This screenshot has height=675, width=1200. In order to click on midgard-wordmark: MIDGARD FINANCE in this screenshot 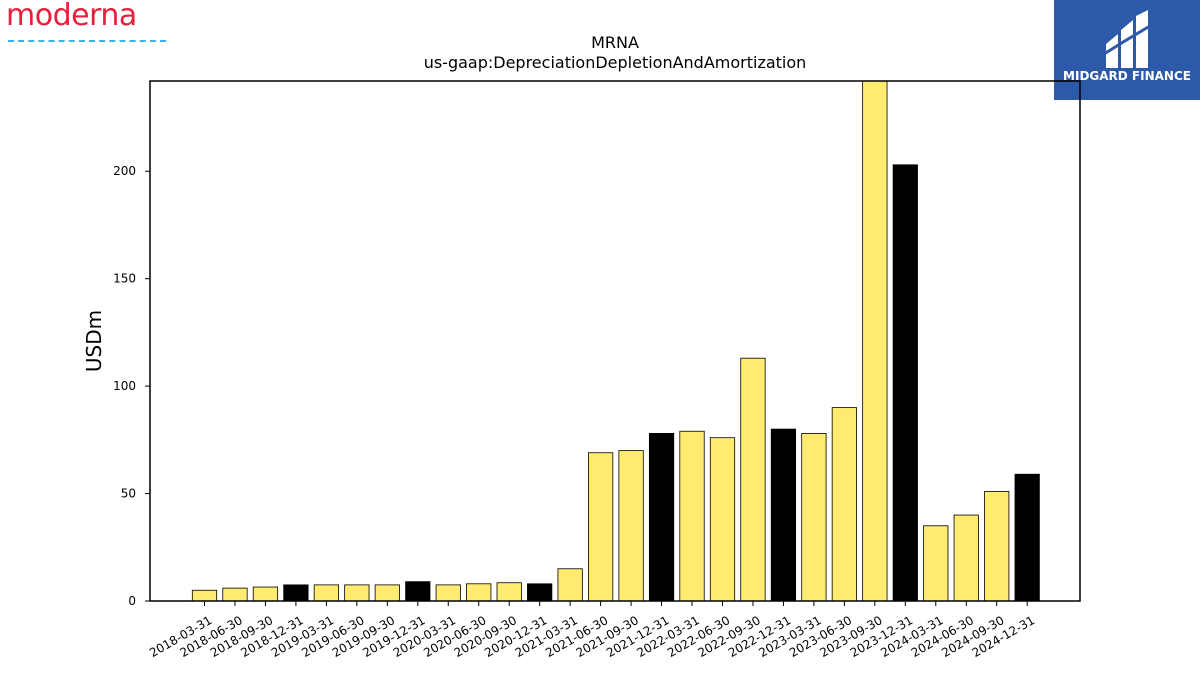, I will do `click(1127, 76)`.